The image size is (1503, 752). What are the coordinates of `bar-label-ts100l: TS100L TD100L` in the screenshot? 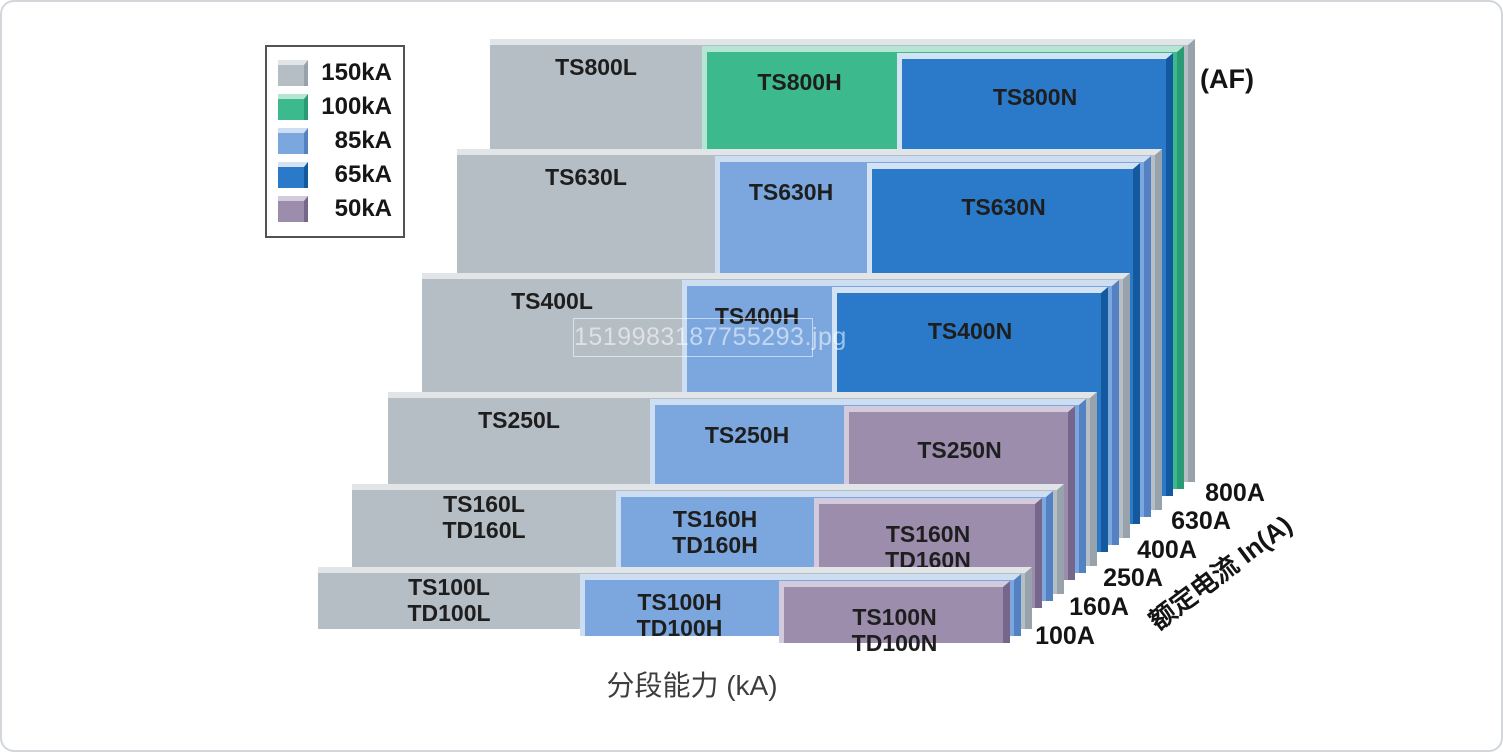 It's located at (449, 600).